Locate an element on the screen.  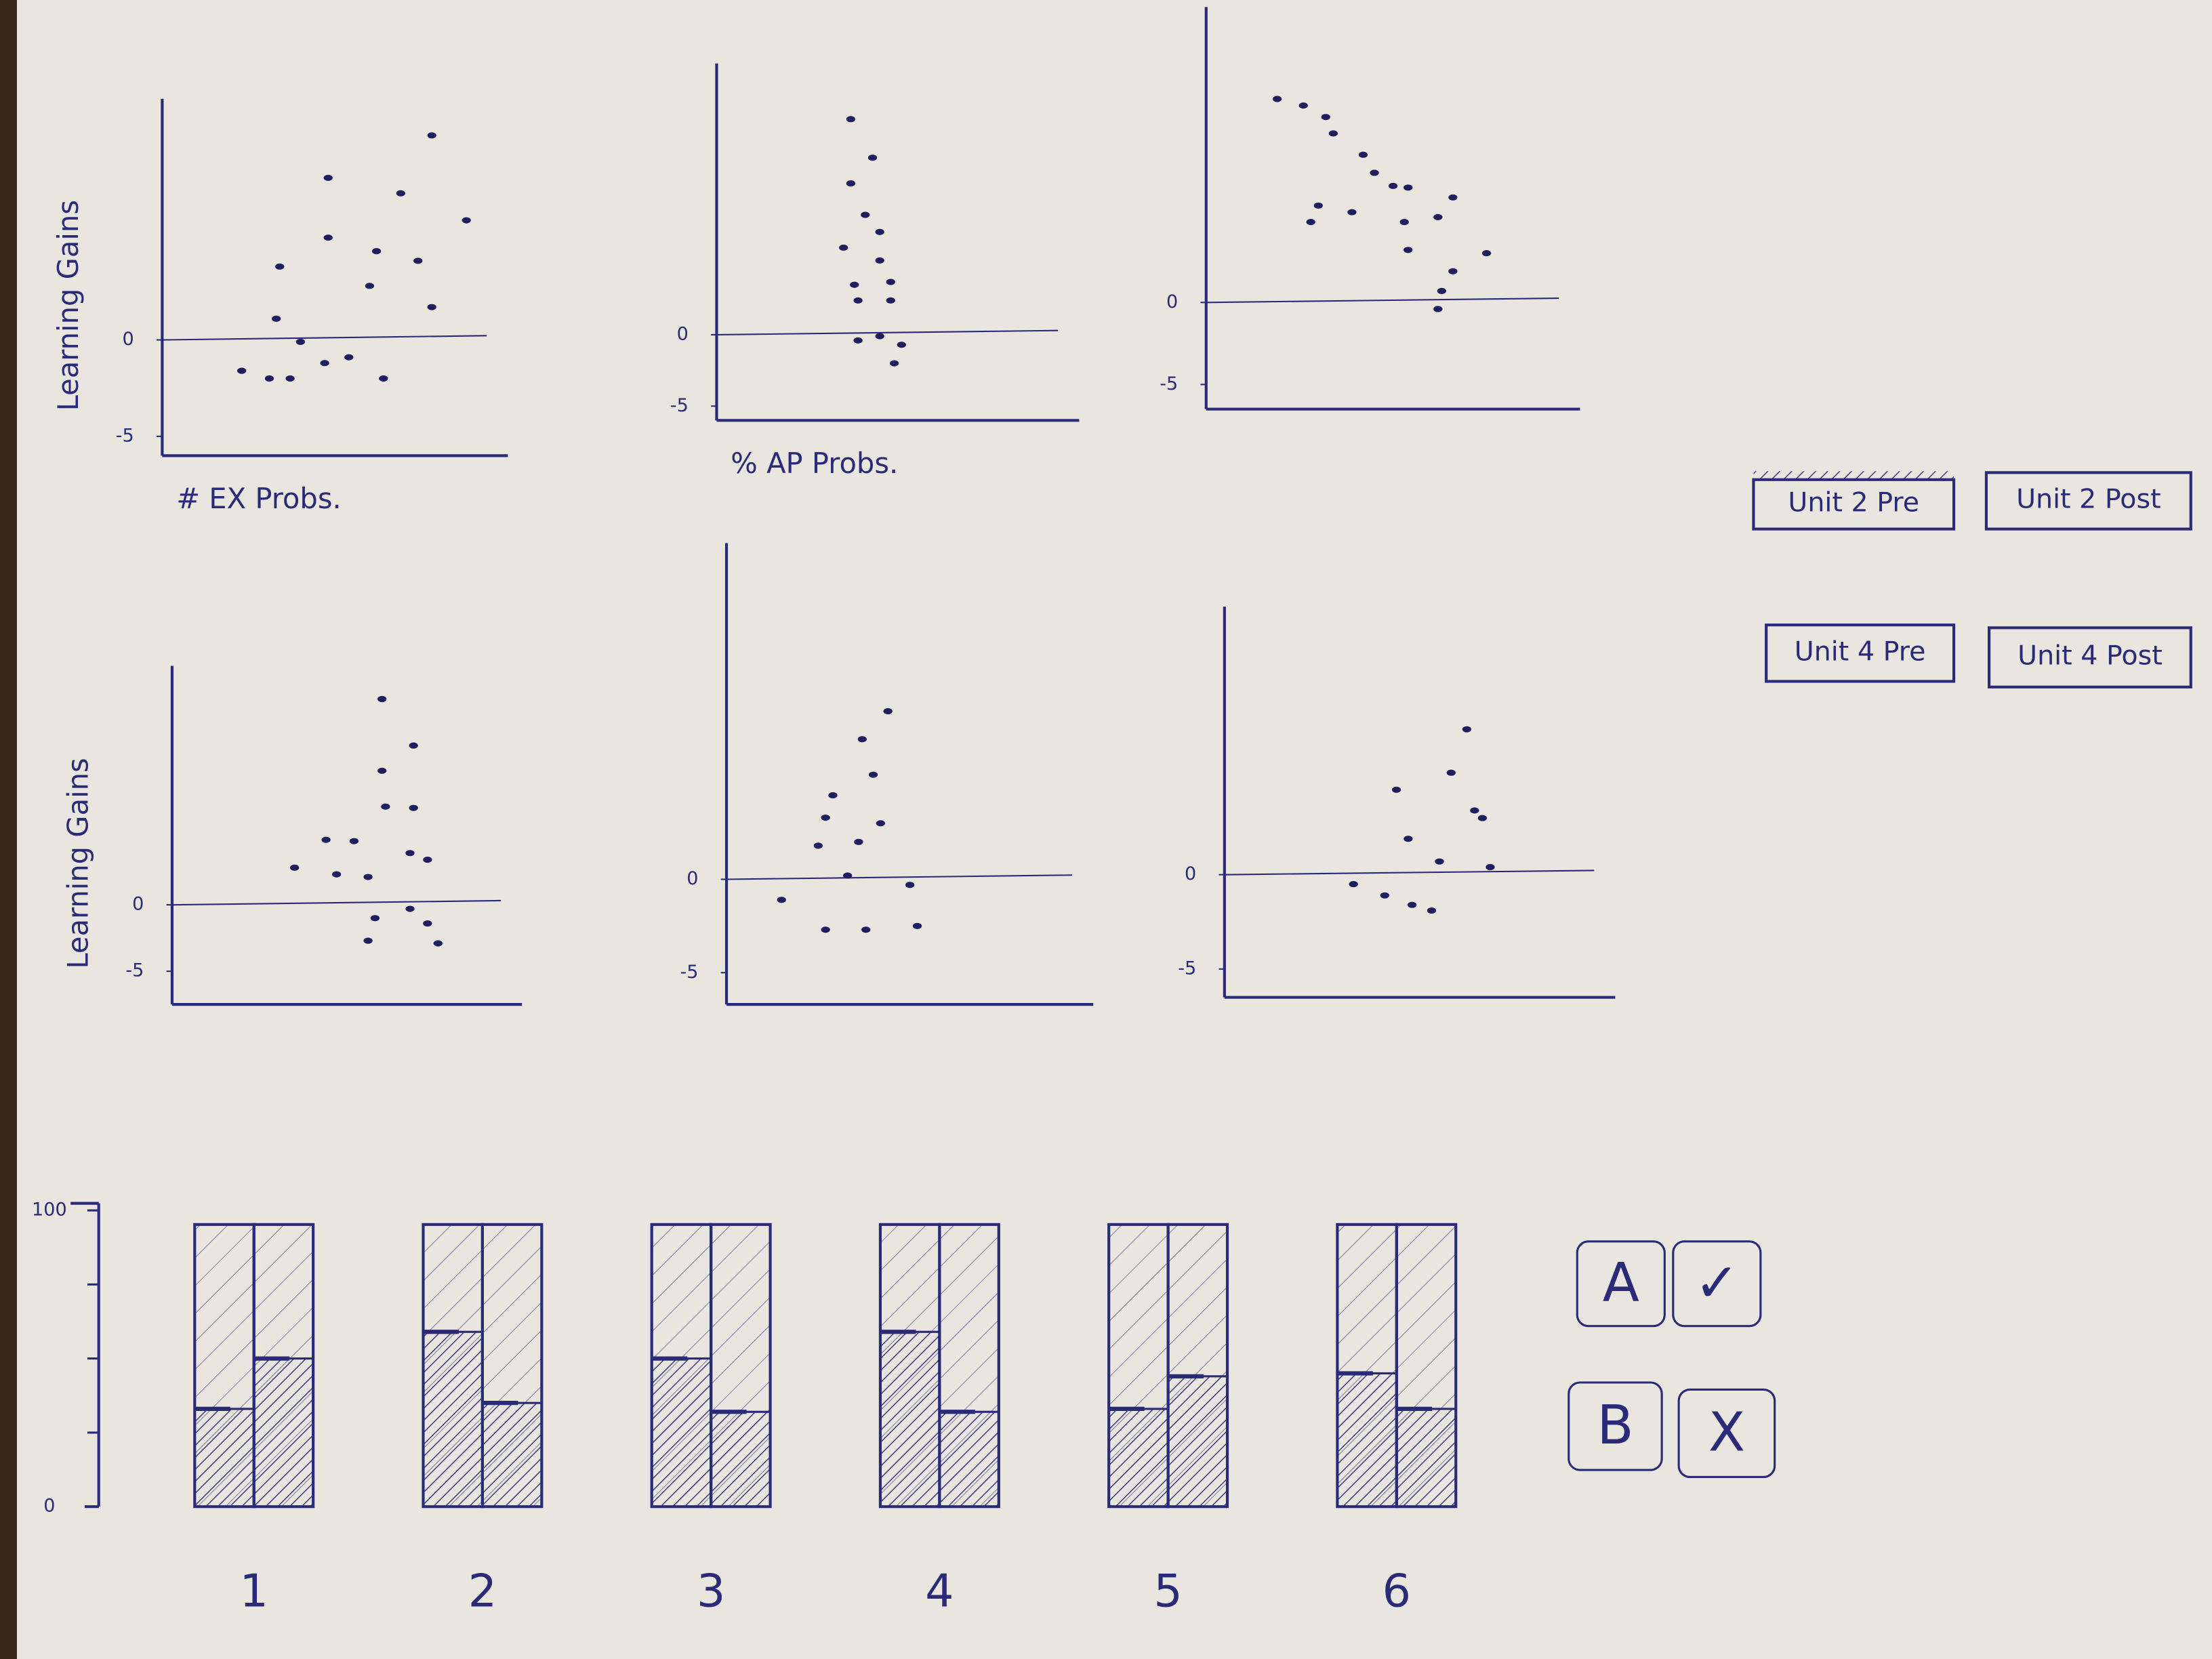
toggle-button: Unit 2 Pre is located at coordinates (1854, 501).